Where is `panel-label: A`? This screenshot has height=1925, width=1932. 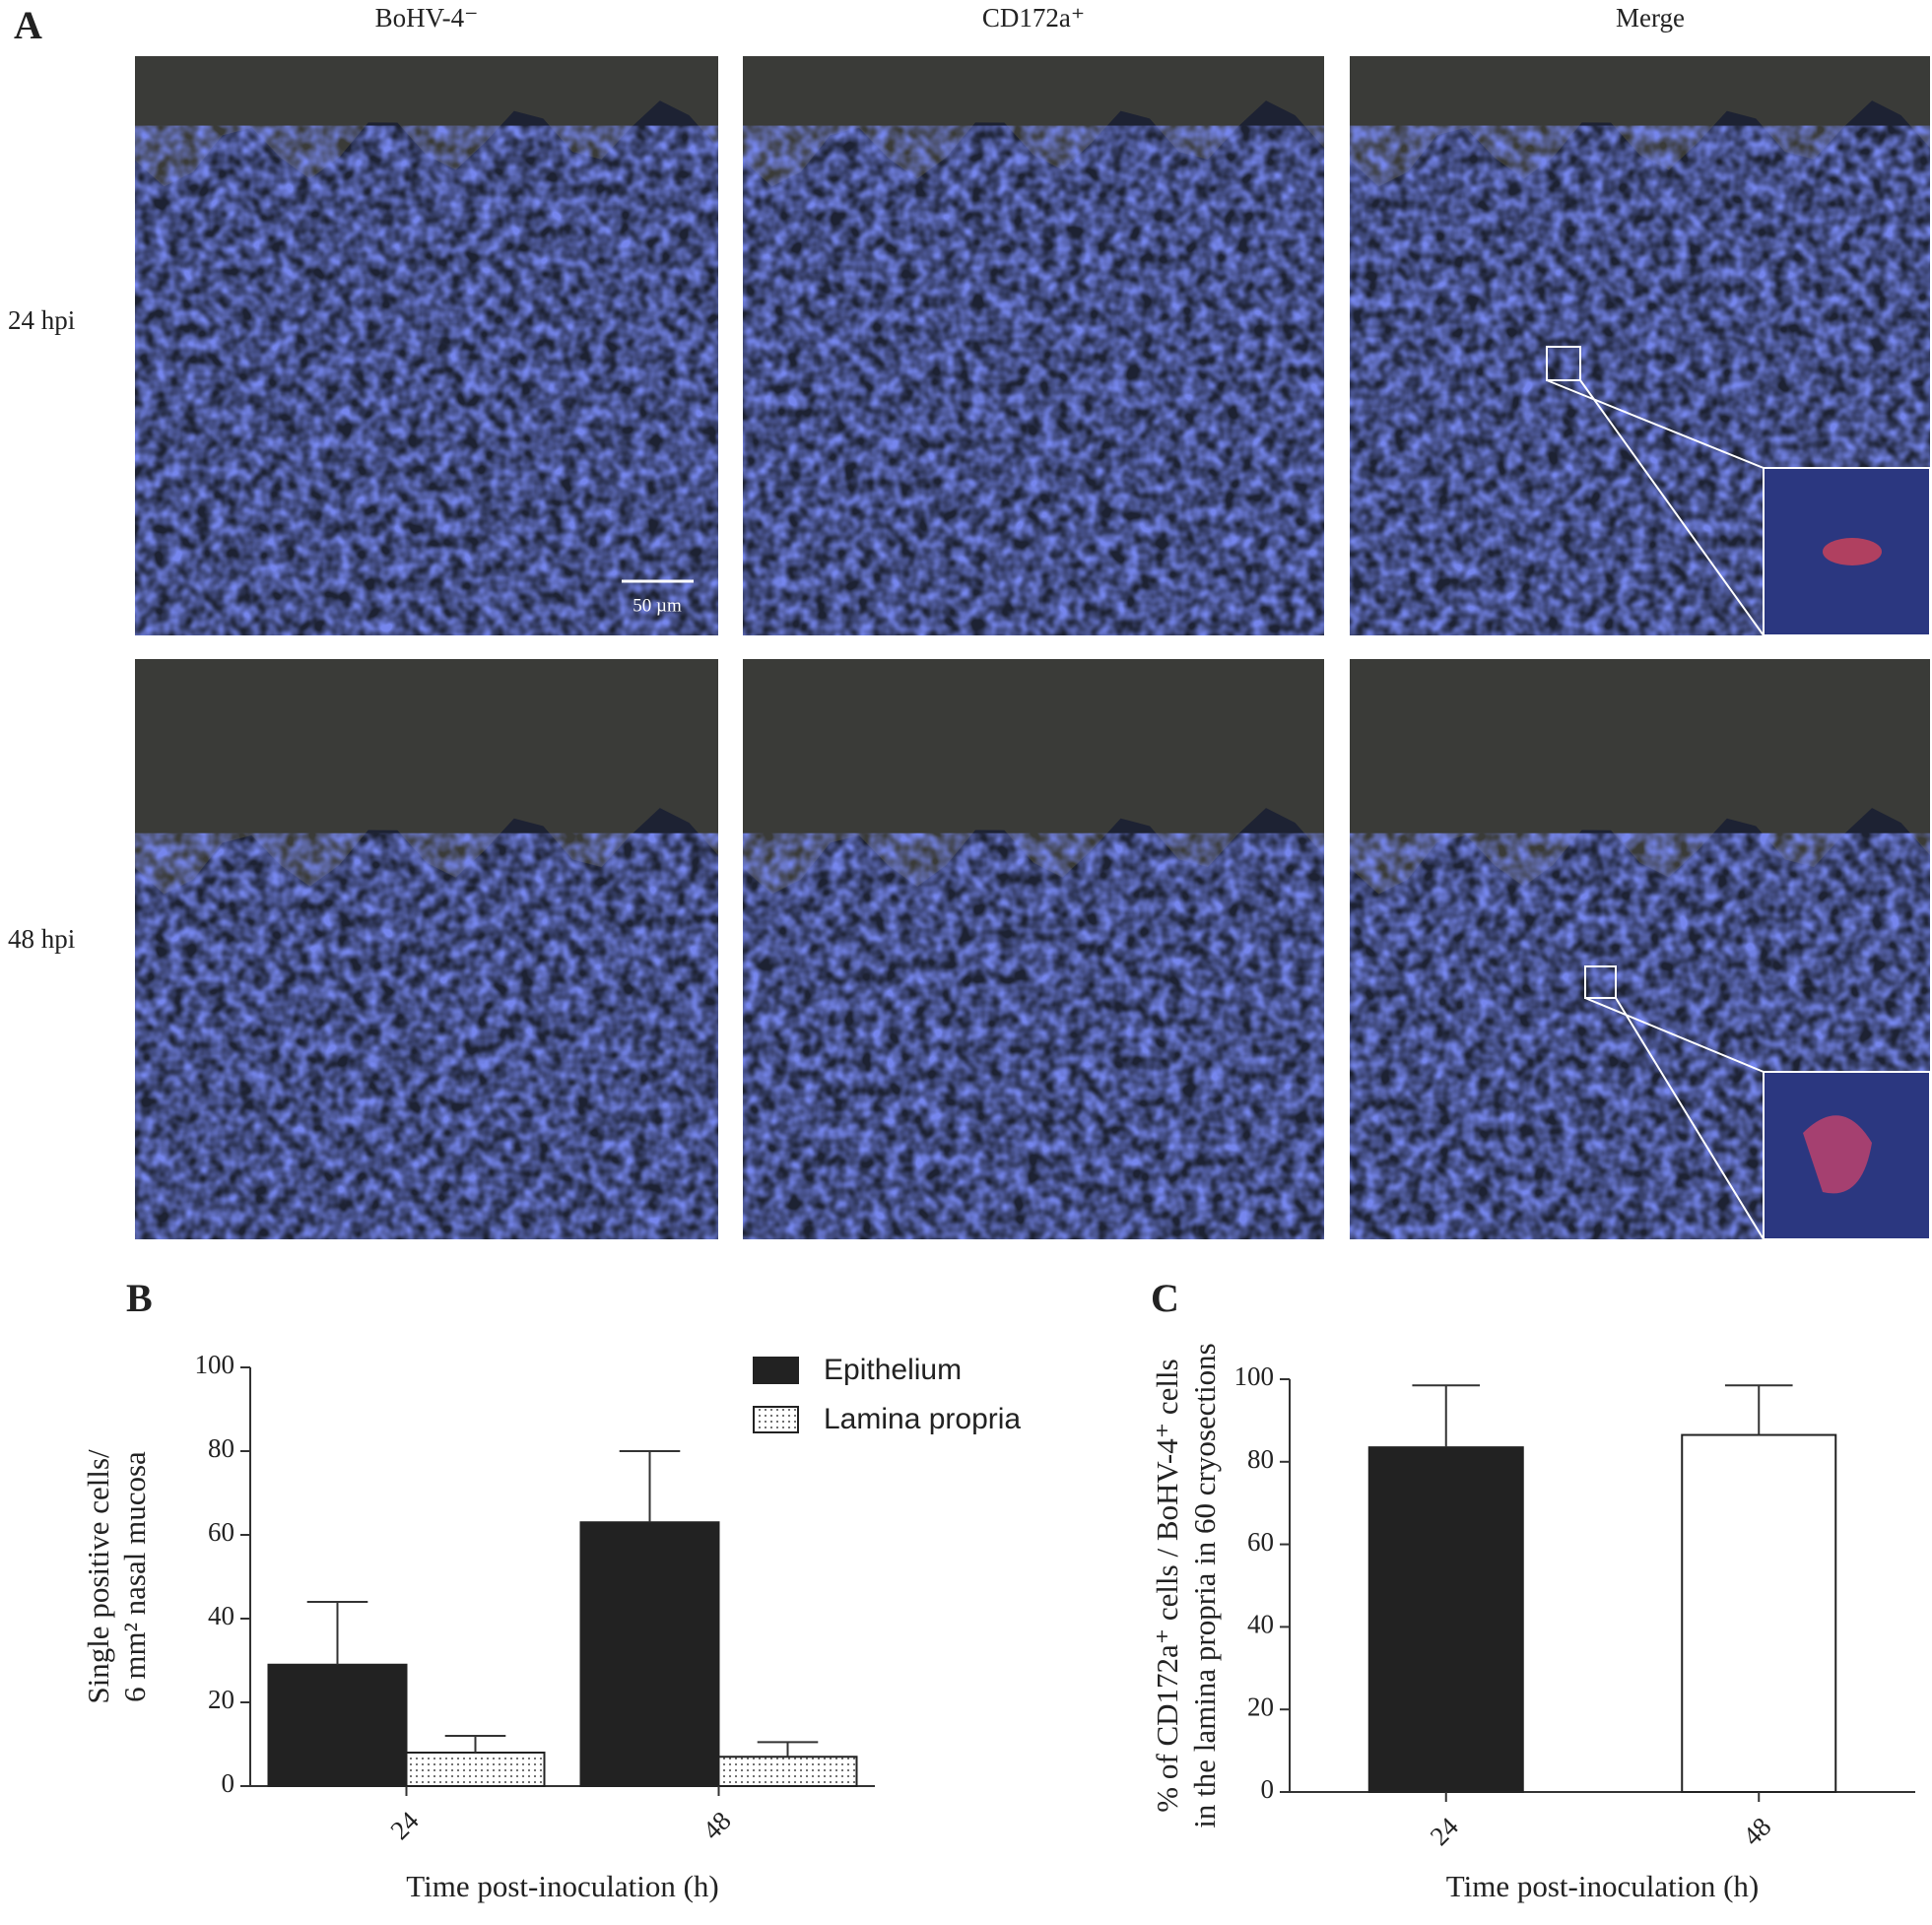
panel-label: A is located at coordinates (28, 25).